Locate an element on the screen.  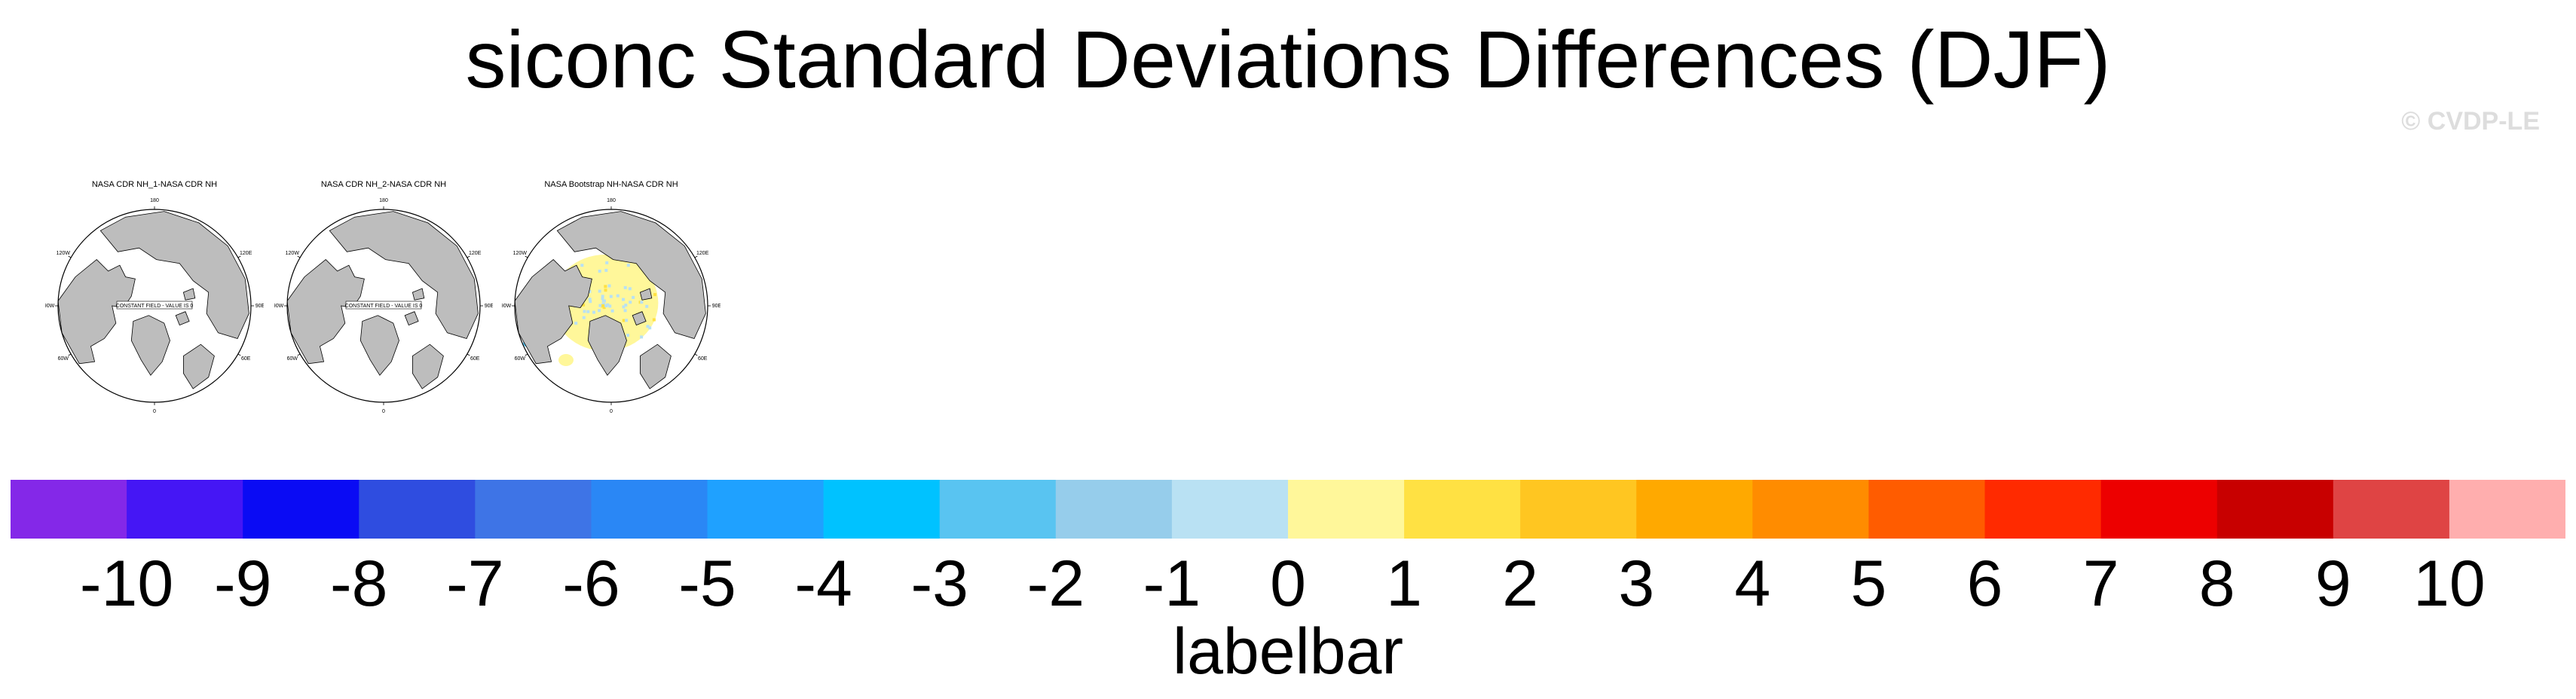
panel-title: NASA CDR NH_2-NASA CDR NH is located at coordinates (383, 184).